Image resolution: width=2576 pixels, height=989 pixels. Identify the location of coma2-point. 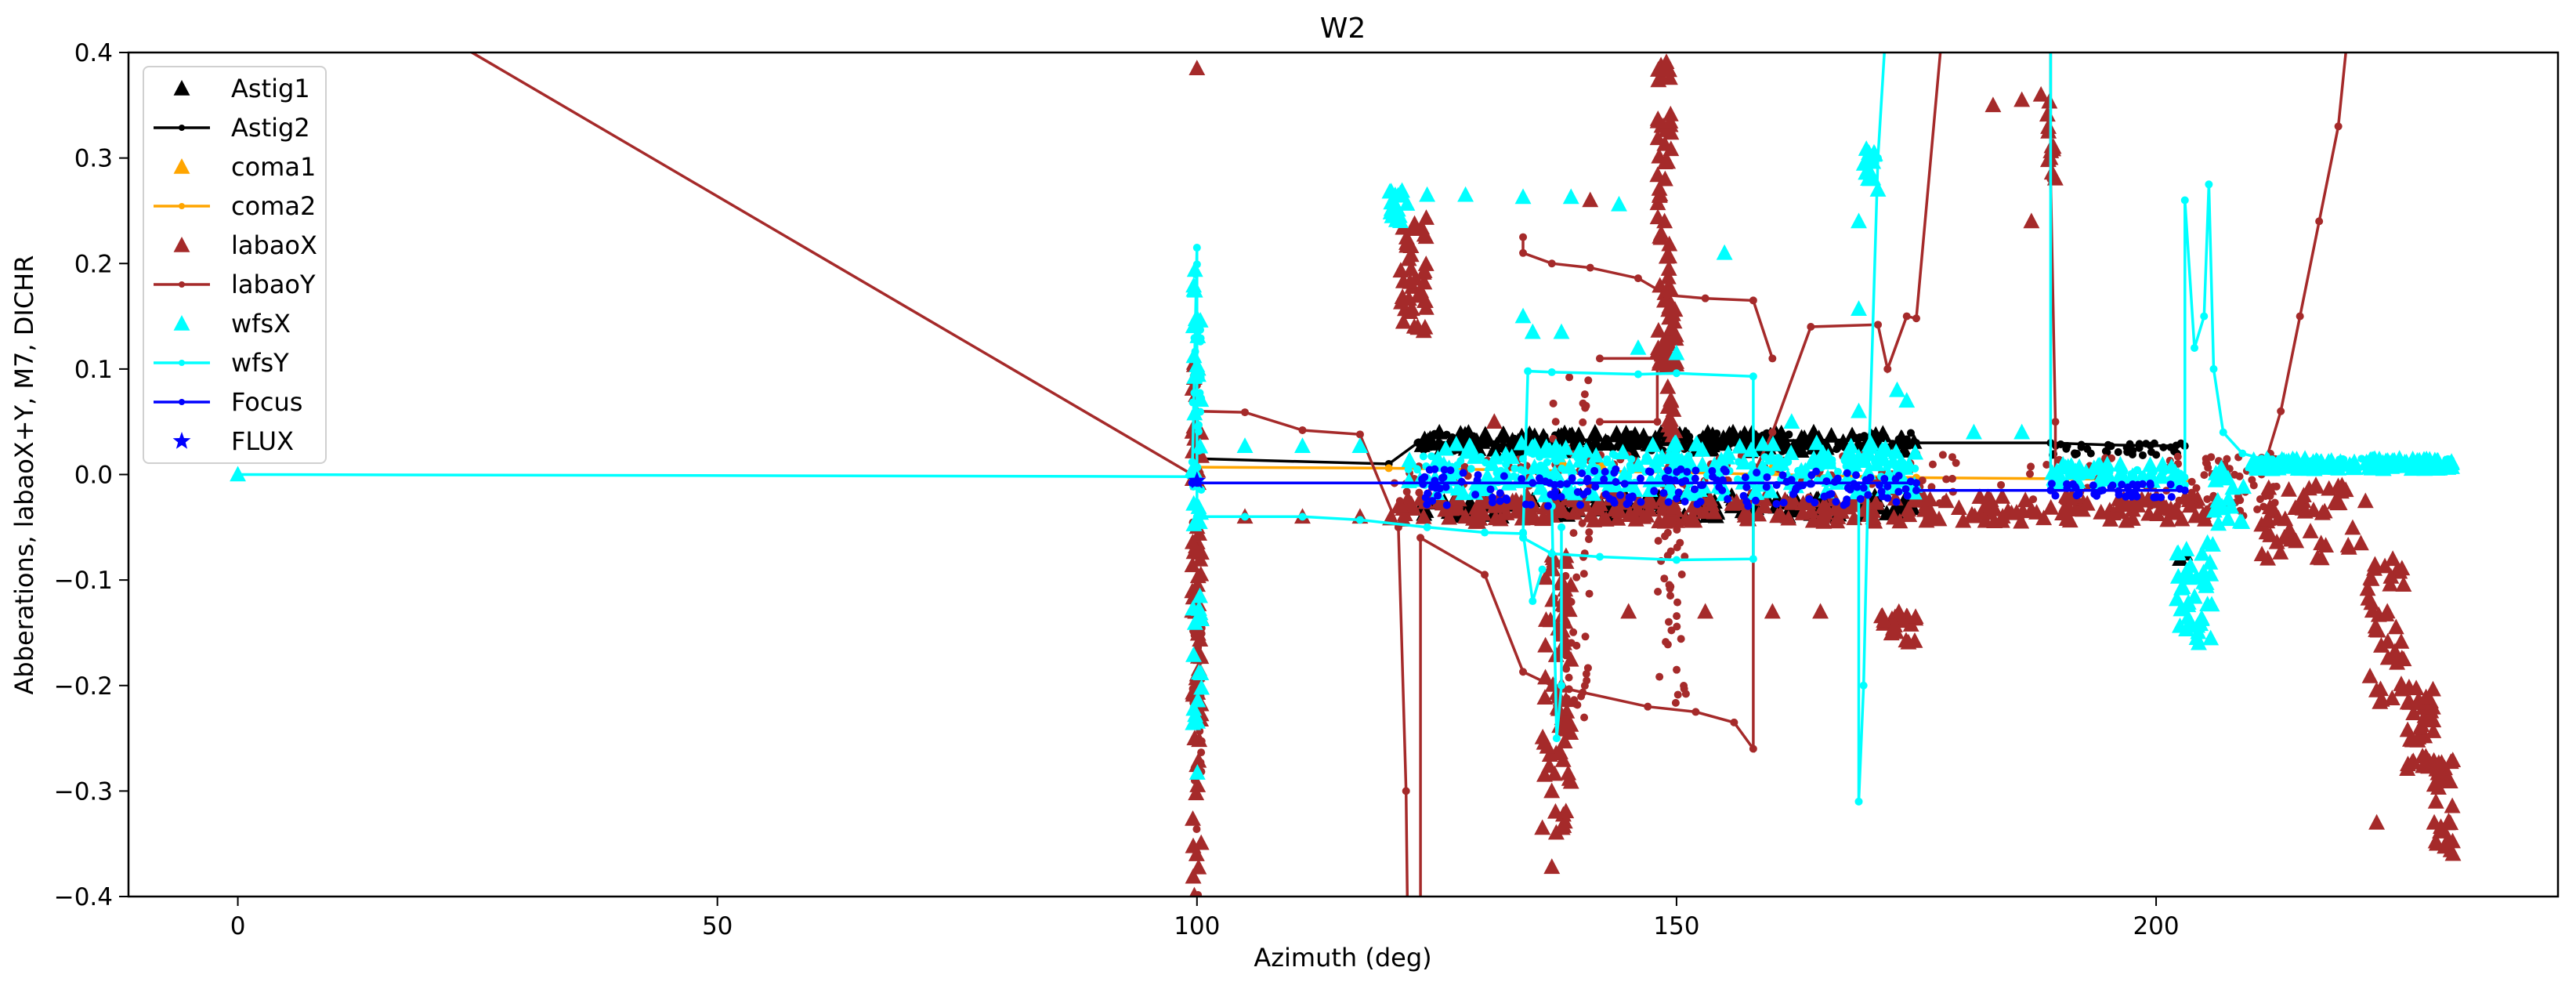
(1388, 468).